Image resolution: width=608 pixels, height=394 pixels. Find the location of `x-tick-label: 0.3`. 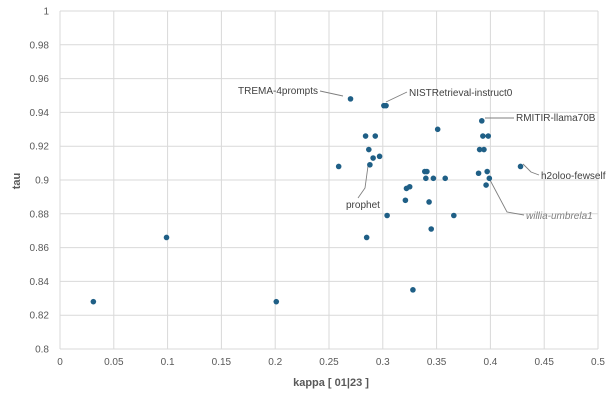

x-tick-label: 0.3 is located at coordinates (383, 362).